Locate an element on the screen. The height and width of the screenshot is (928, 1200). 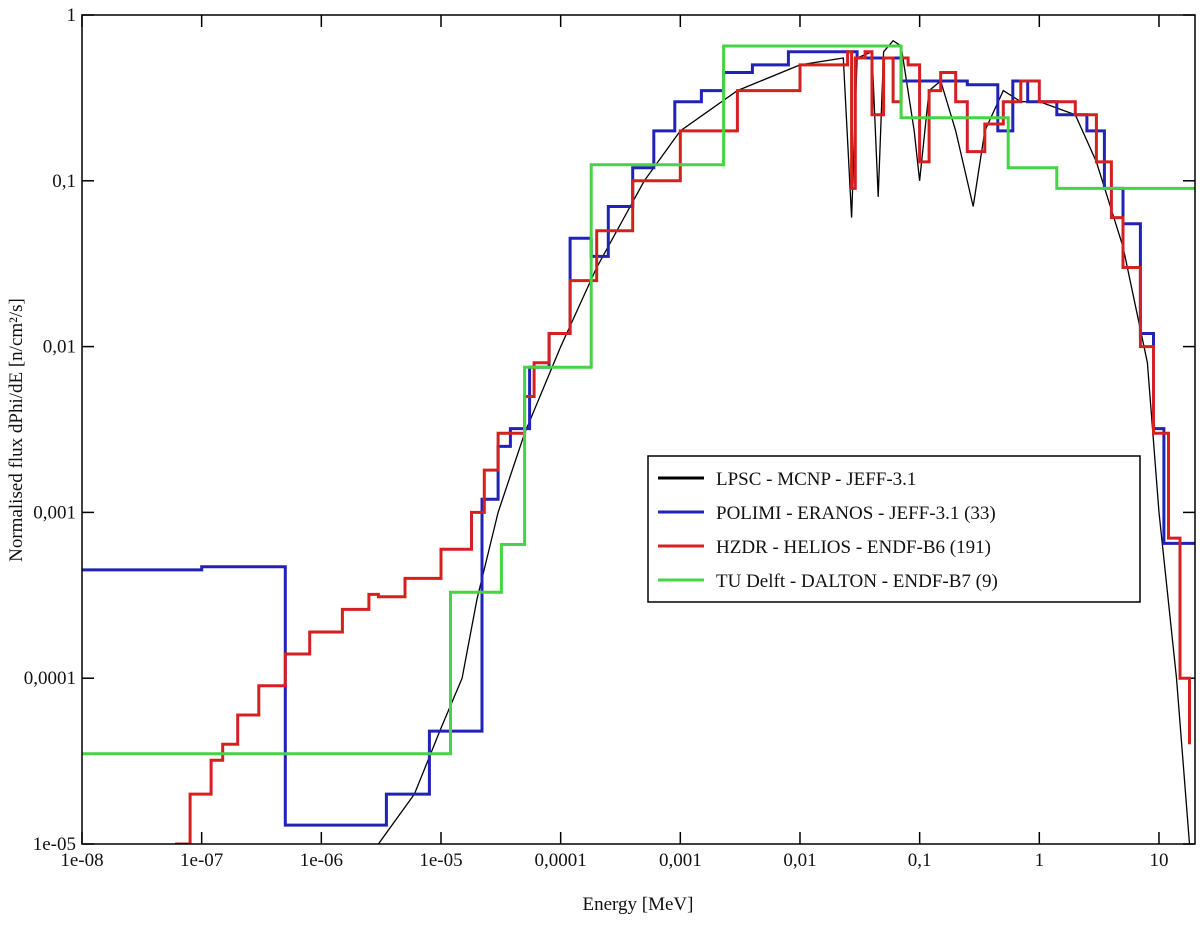
y-axis-label: Normalised flux dPhi/dE [n/cm²/s] is located at coordinates (16, 430).